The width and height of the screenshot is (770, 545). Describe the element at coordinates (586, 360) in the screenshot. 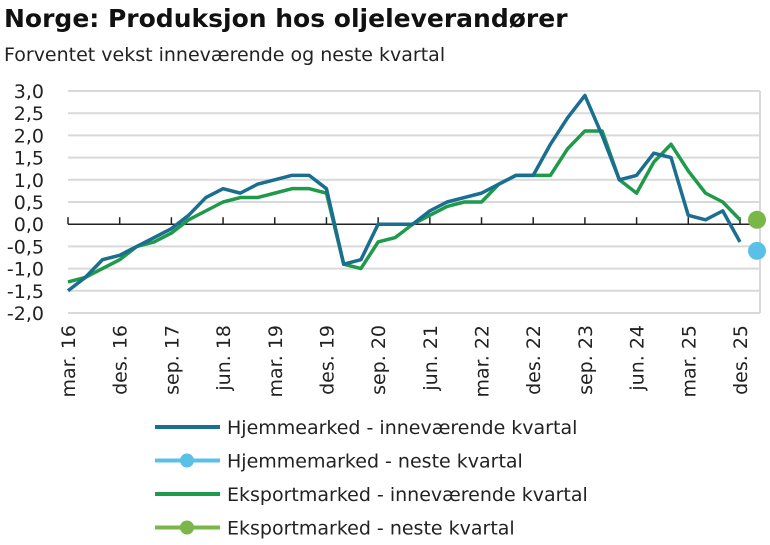

I see `x-tick-label: sep. 23` at that location.